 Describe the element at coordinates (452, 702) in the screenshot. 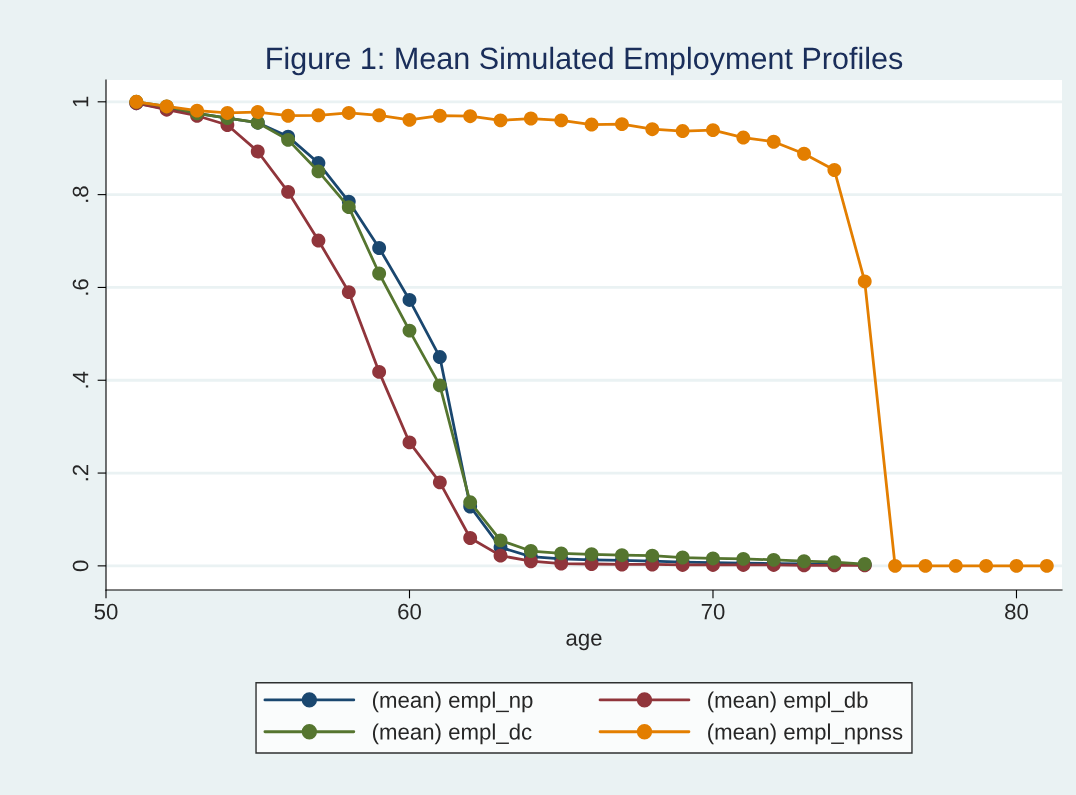

I see `legend-label: (mean) empl_np` at that location.